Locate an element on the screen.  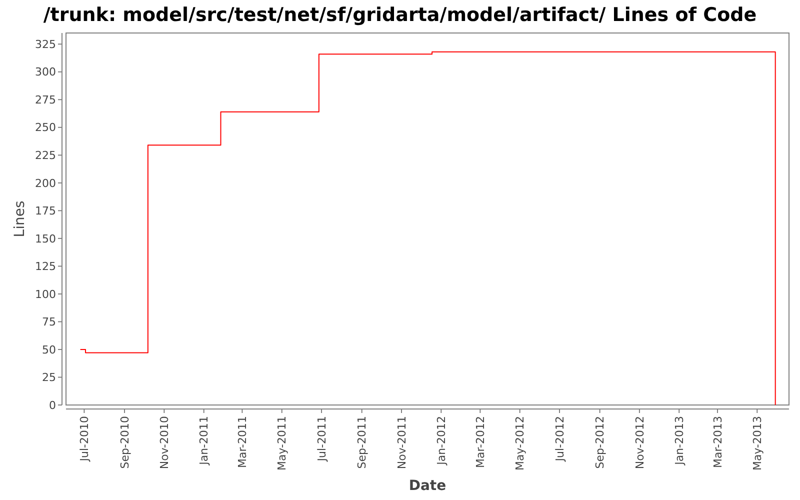
x-tick-label: Sep-2011 is located at coordinates (362, 442).